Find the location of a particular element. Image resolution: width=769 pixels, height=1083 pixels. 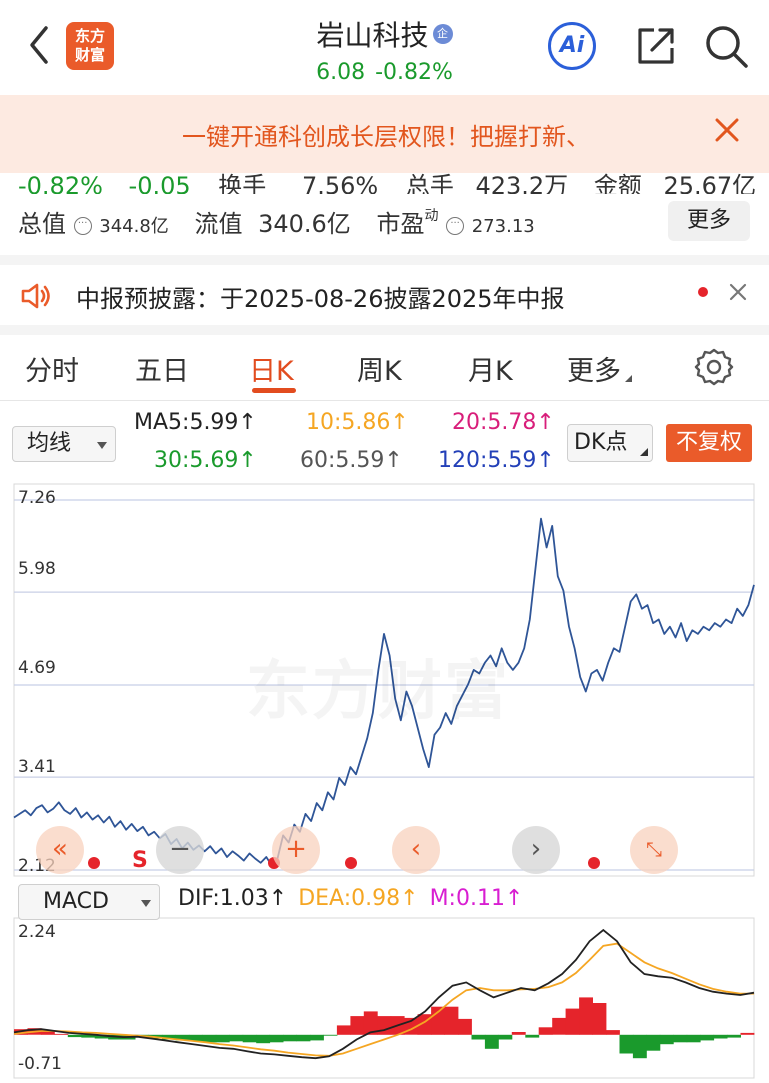

promo-banner: 一键开通科创成长层权限！把握打新、 is located at coordinates (384, 134).